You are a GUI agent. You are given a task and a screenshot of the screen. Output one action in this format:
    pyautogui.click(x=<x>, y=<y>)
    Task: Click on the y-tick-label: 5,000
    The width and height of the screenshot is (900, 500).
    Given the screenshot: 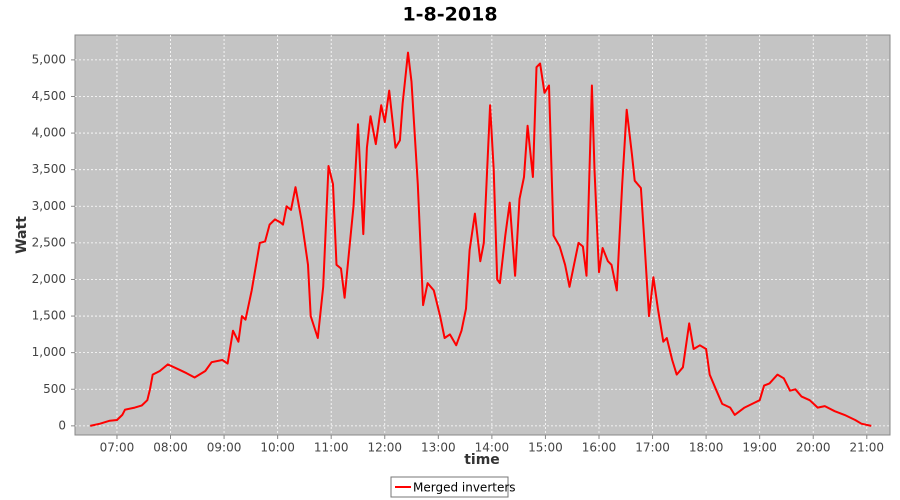 What is the action you would take?
    pyautogui.click(x=49, y=59)
    